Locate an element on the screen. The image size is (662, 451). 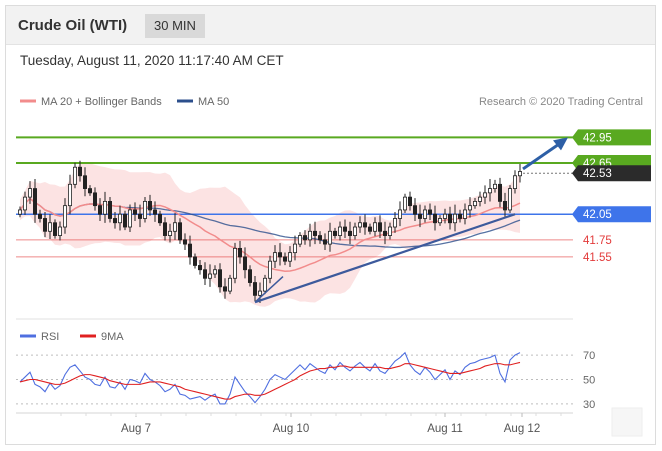
pivot-label-text: 42.05 is located at coordinates (597, 215).